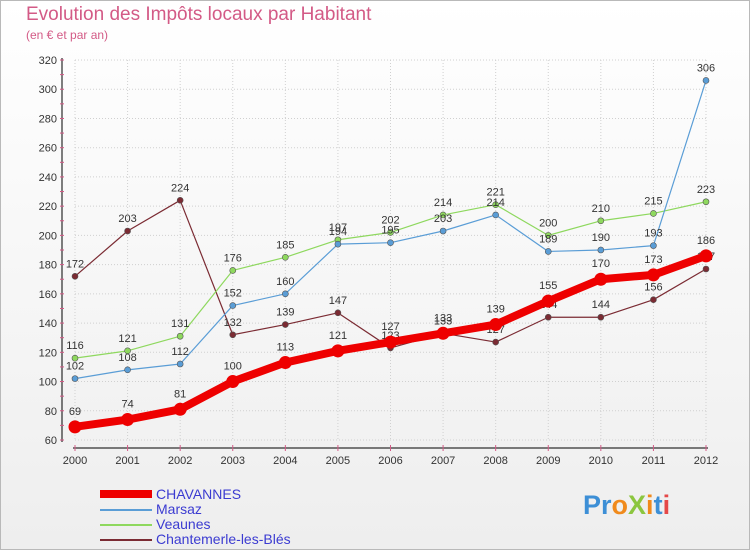 The height and width of the screenshot is (550, 750). What do you see at coordinates (180, 364) in the screenshot?
I see `point-marsaz-2002` at bounding box center [180, 364].